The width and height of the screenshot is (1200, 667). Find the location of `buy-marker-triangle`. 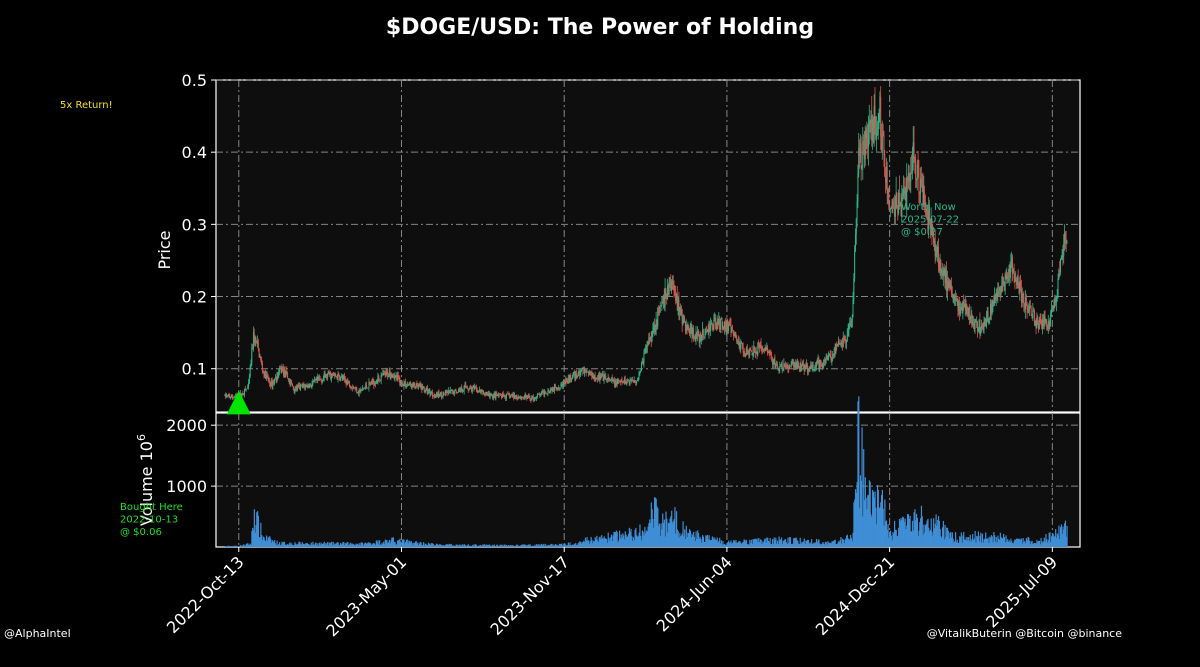

buy-marker-triangle is located at coordinates (238, 402).